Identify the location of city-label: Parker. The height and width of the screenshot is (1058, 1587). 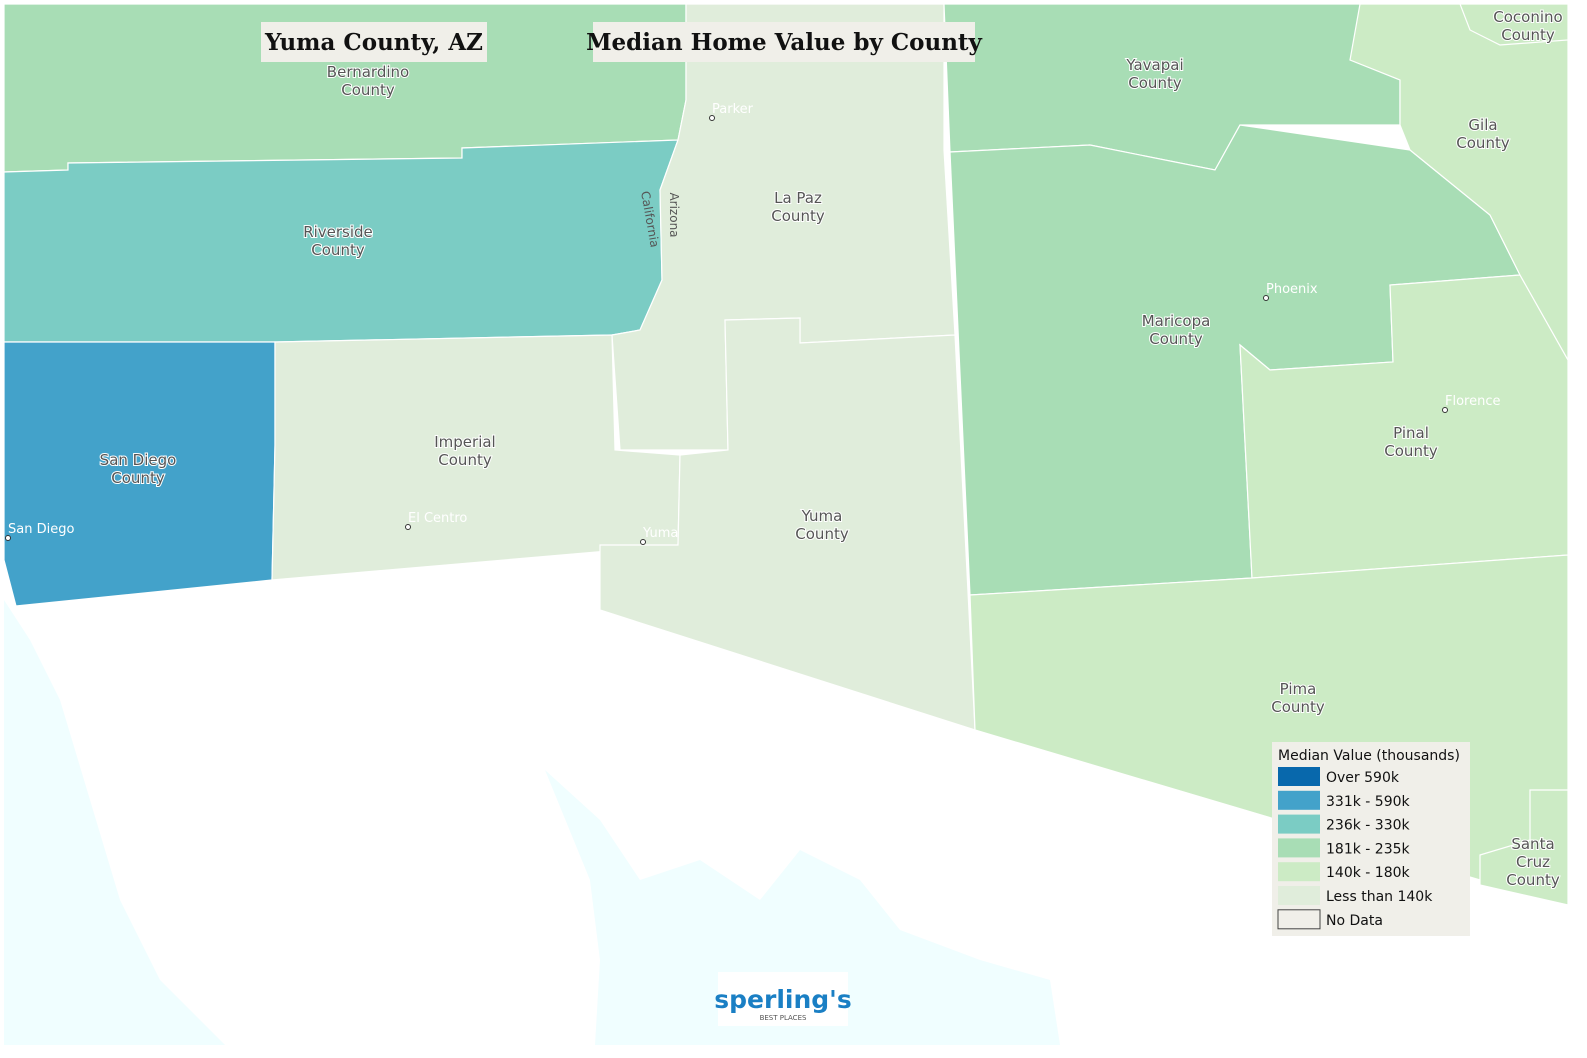
(733, 109).